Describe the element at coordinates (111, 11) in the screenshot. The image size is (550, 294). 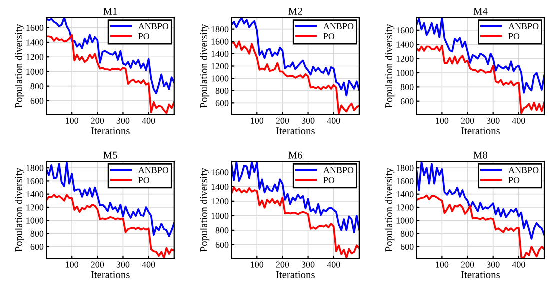
I see `chart-title: M1` at that location.